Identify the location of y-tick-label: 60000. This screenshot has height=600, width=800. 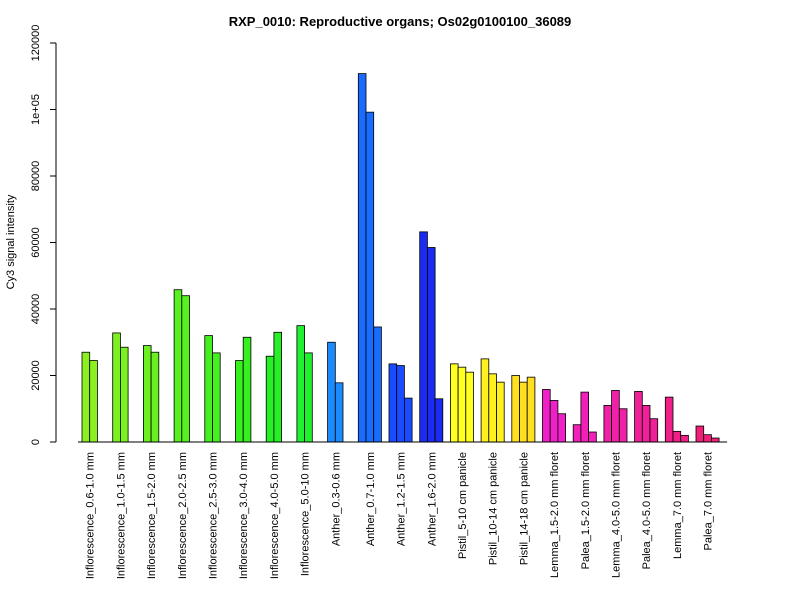
(36, 242).